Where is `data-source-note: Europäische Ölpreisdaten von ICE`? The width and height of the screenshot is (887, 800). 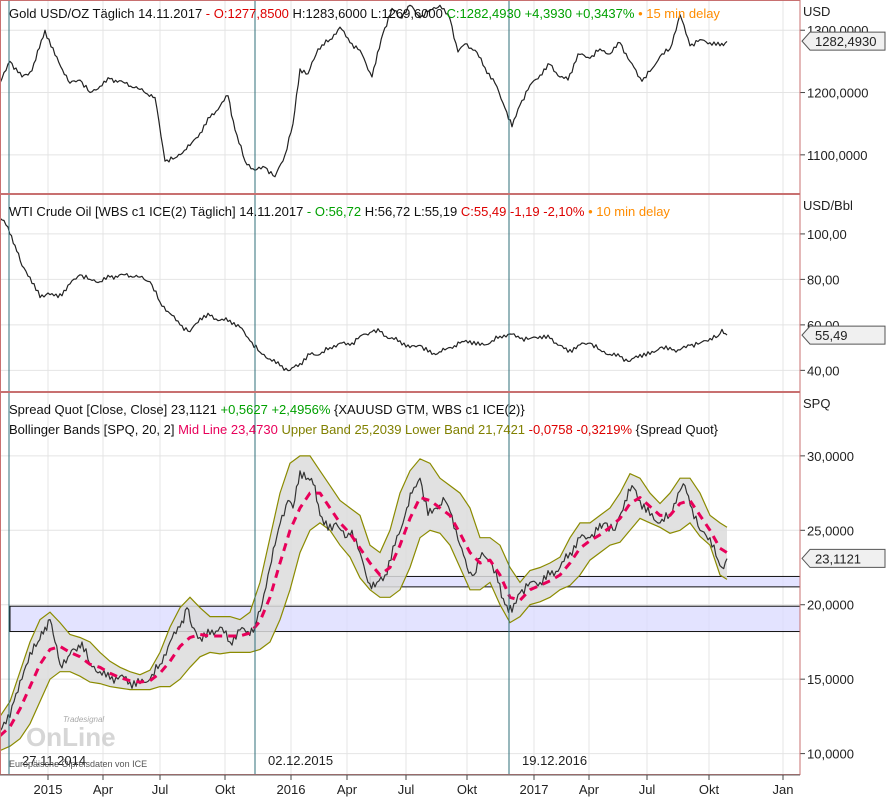
data-source-note: Europäische Ölpreisdaten von ICE is located at coordinates (78, 764).